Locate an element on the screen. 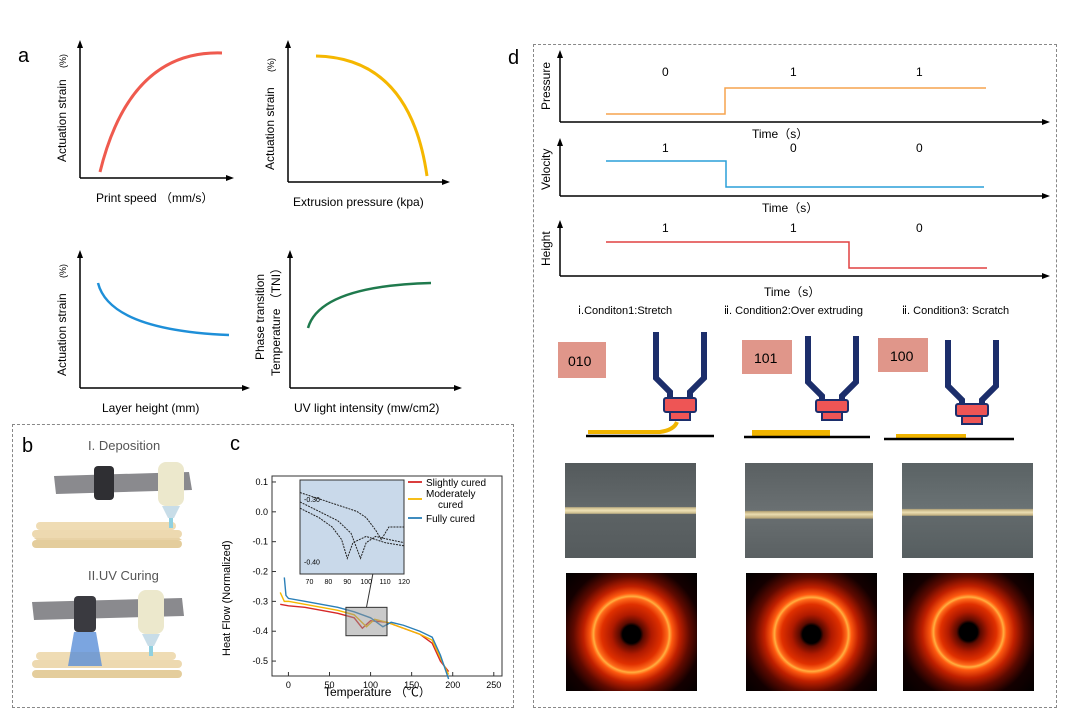 This screenshot has height=716, width=1065. yunit-layer-height: (%) is located at coordinates (63, 271).